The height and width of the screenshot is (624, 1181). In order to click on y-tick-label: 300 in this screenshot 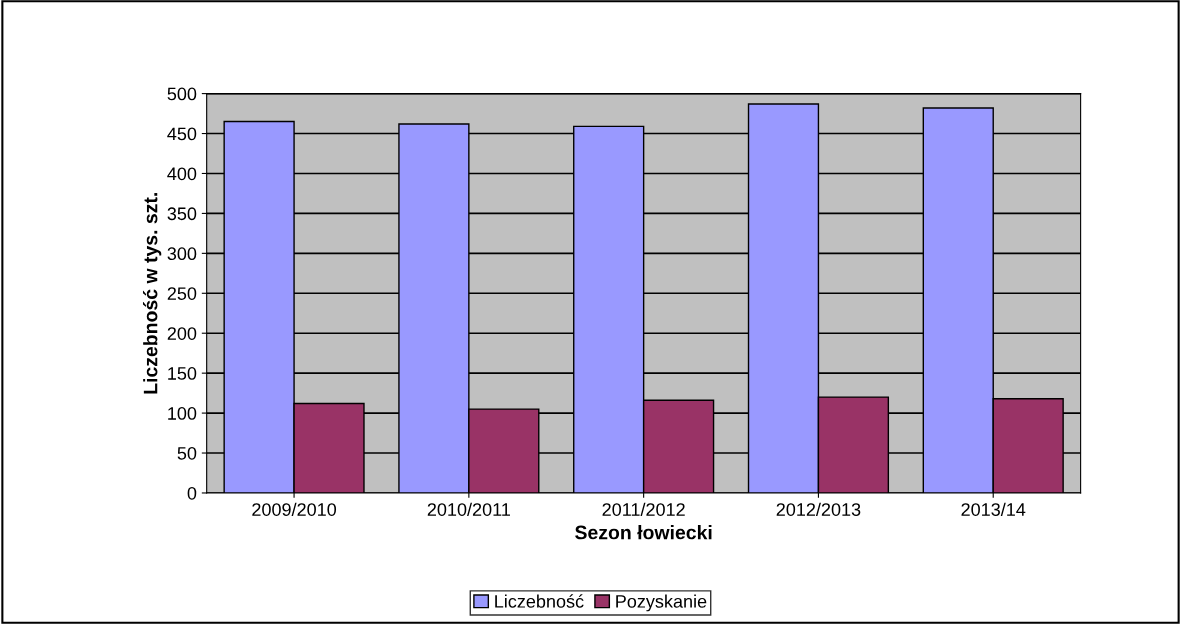, I will do `click(182, 254)`.